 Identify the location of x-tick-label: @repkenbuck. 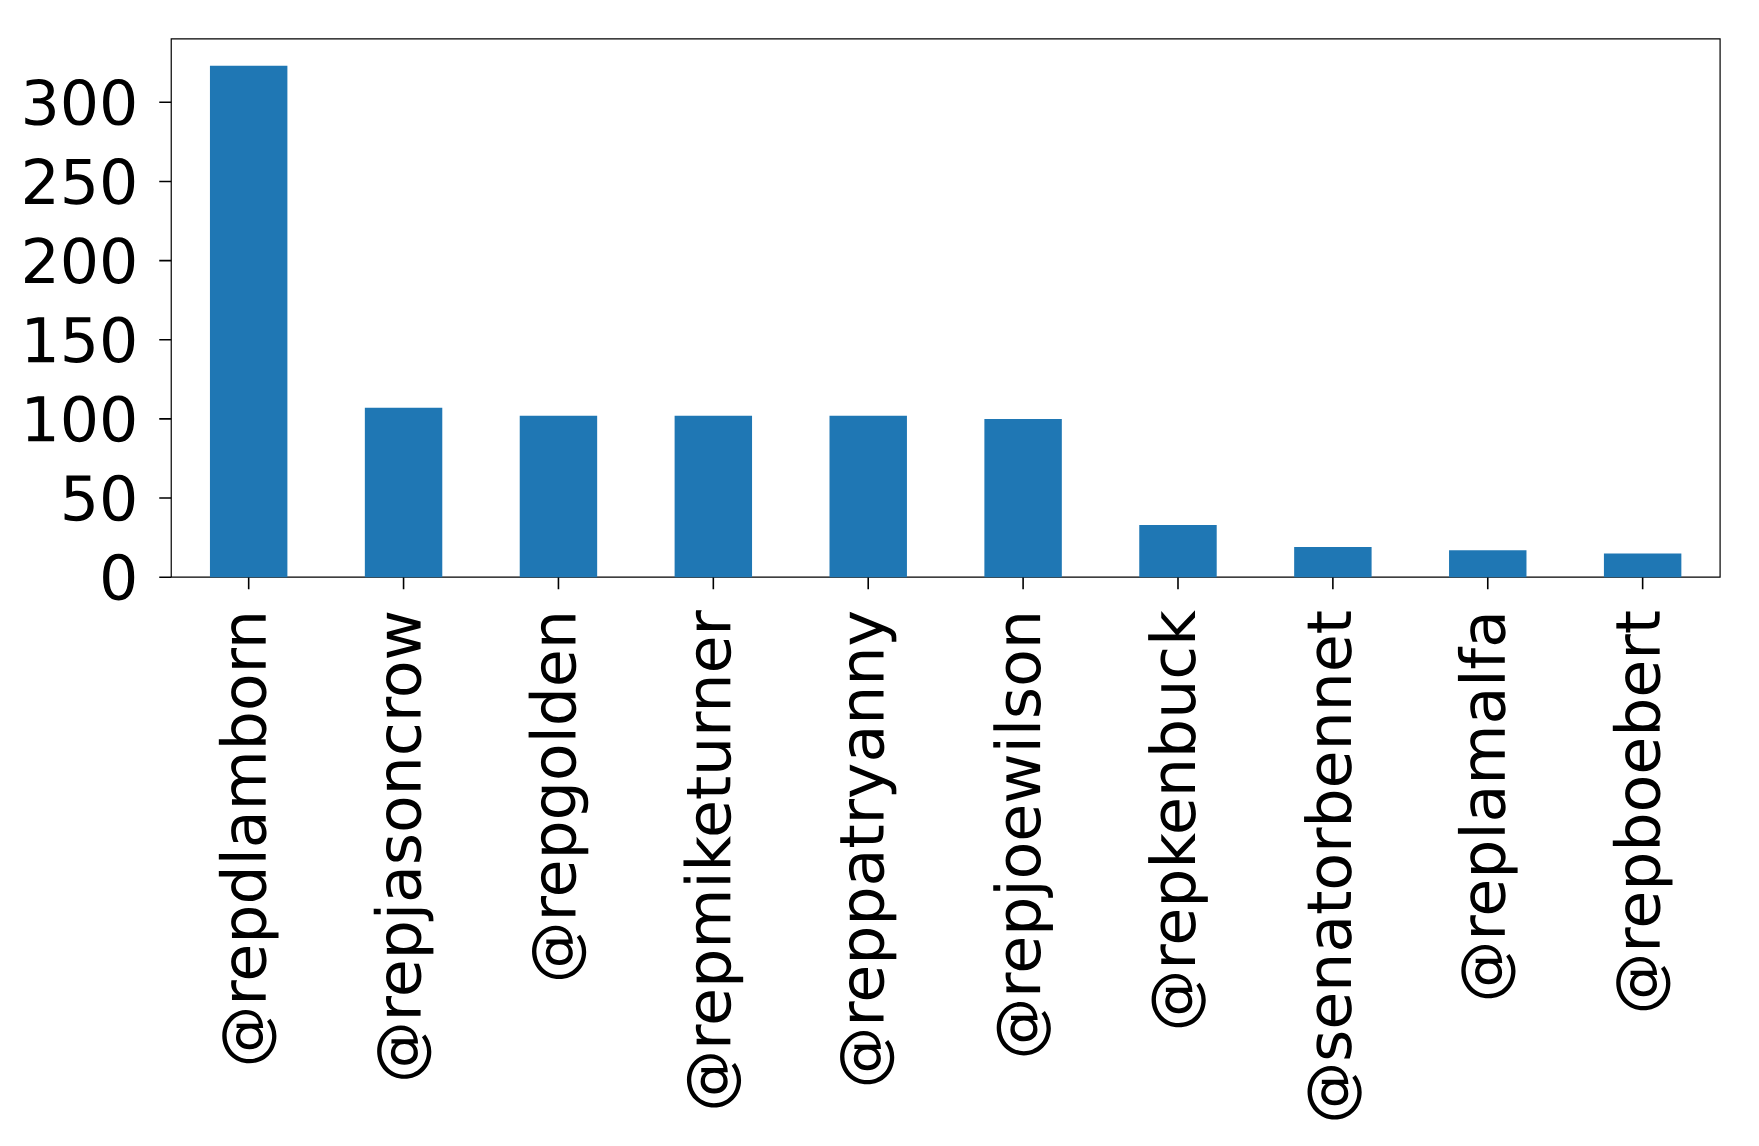
(1178, 819).